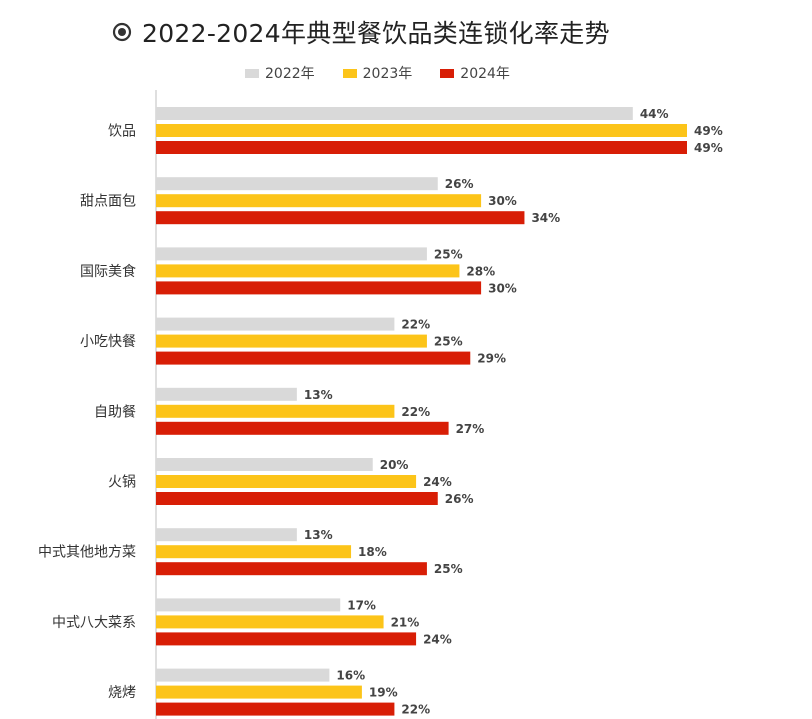 The image size is (812, 719). Describe the element at coordinates (545, 218) in the screenshot. I see `data-label: 34%` at that location.